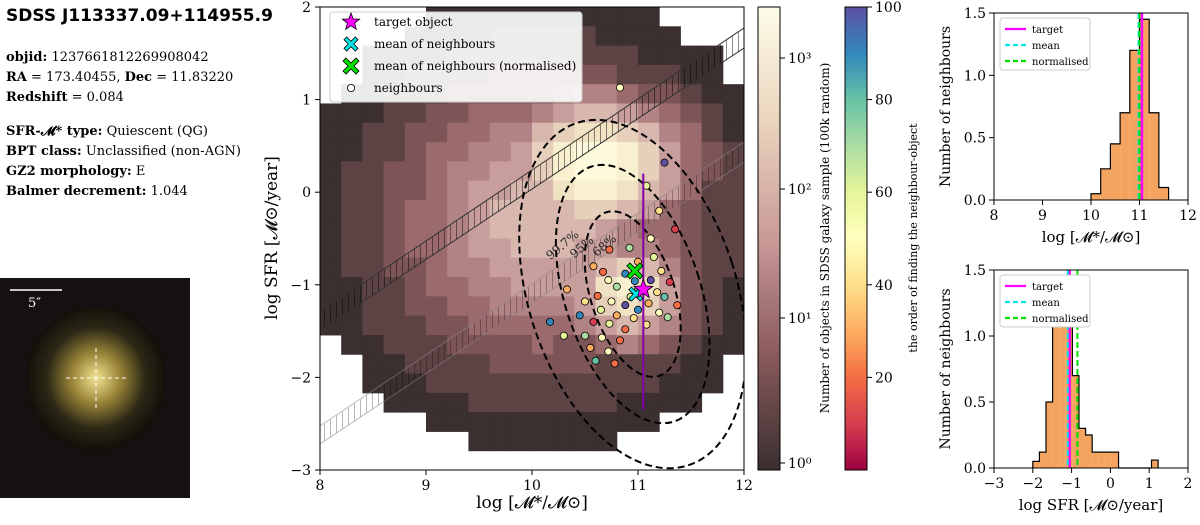 This screenshot has height=525, width=1200. I want to click on hist-x-axis-label: log SFR [𝓜⊙/year], so click(1091, 505).